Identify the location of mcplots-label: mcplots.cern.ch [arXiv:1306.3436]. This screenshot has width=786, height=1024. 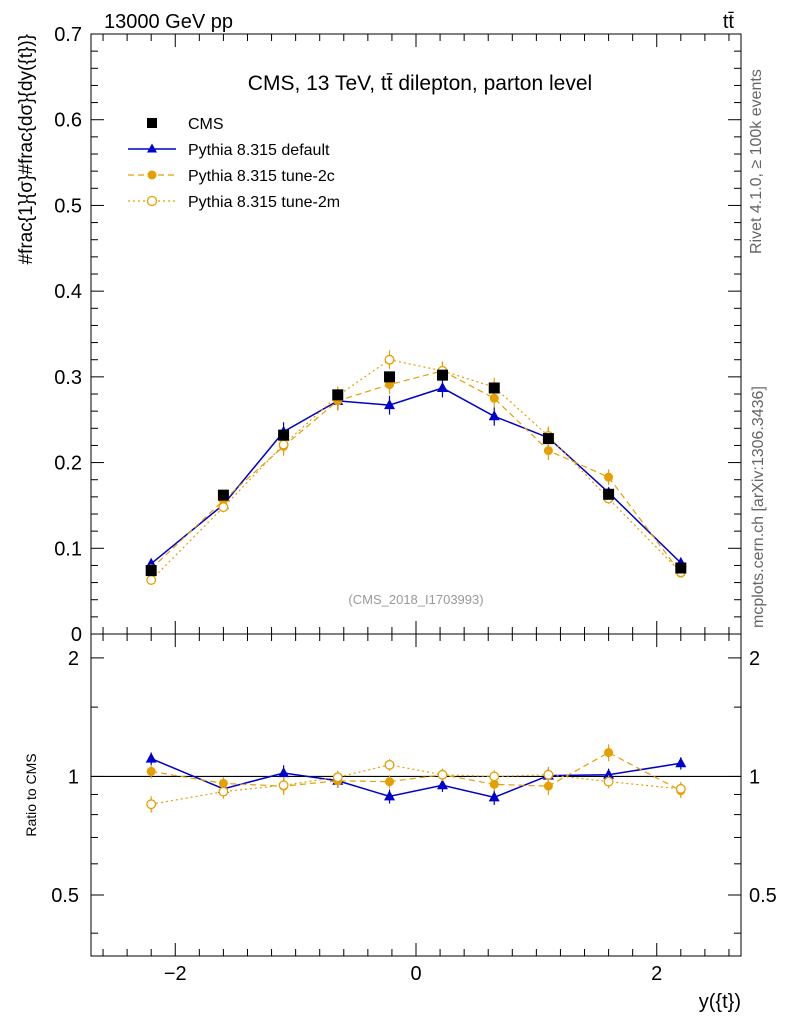
(758, 507).